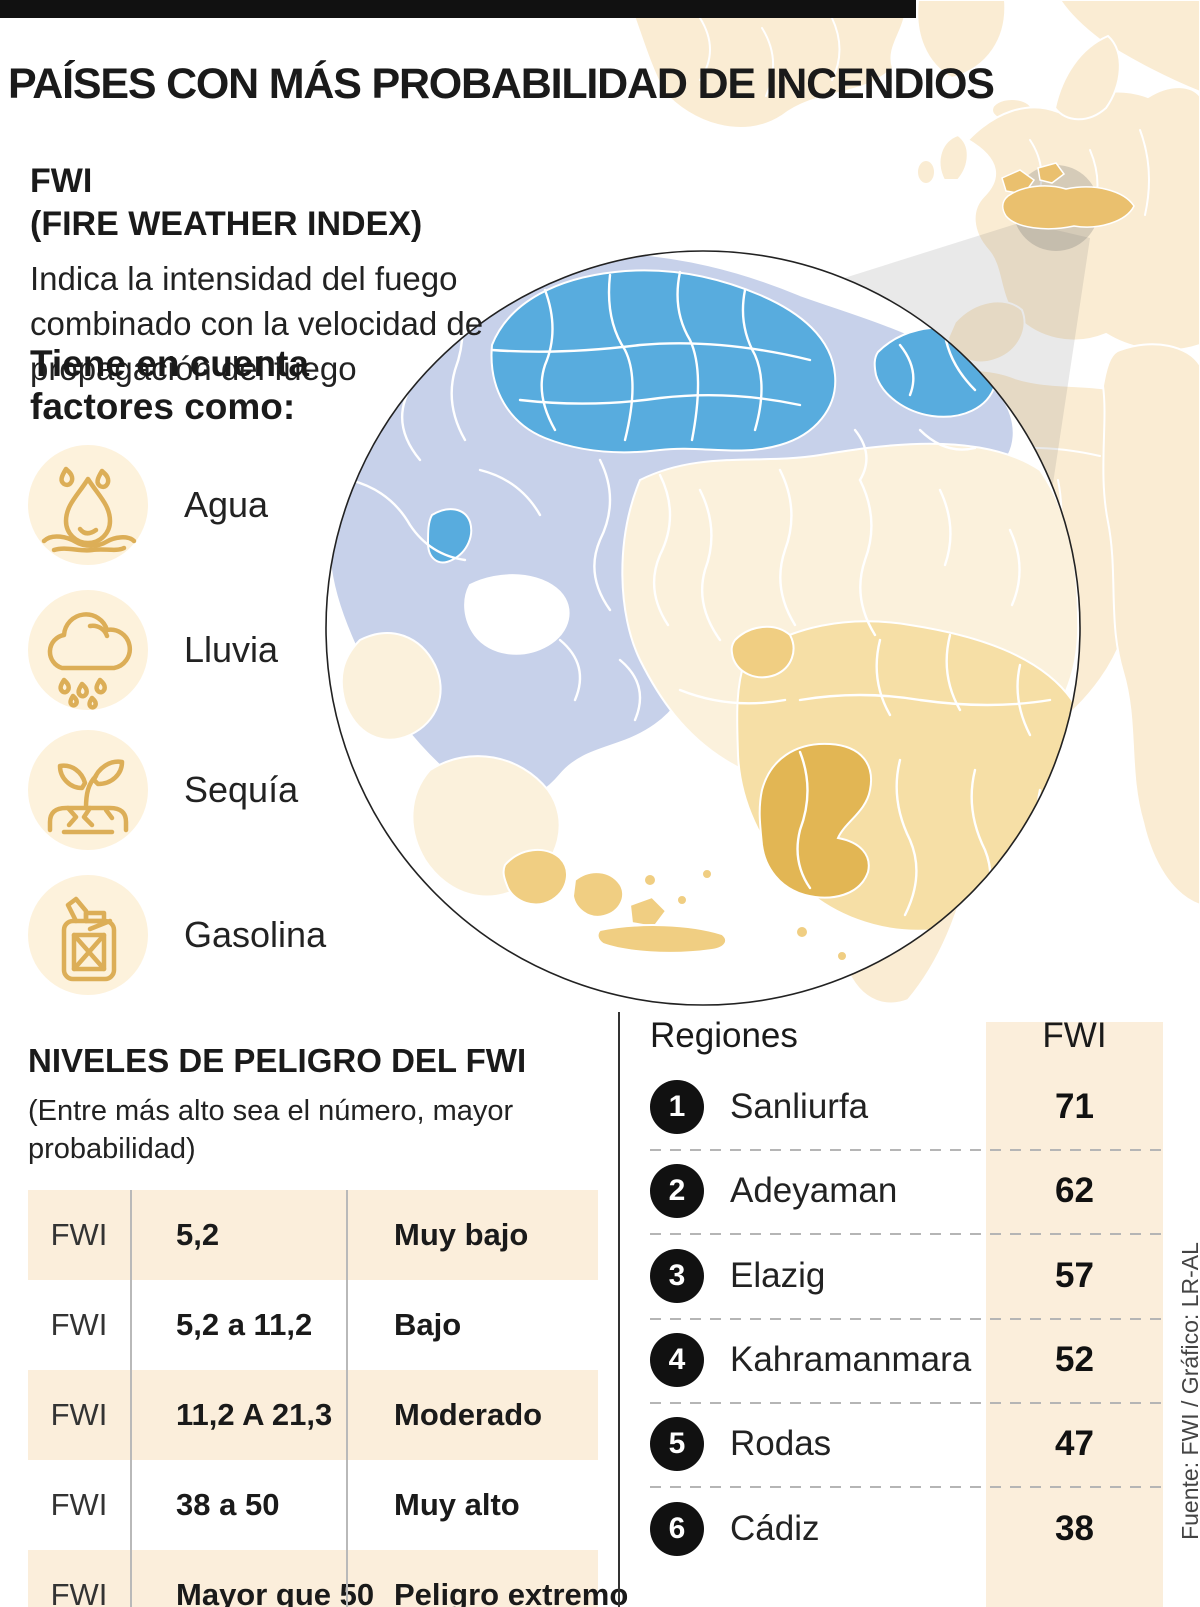 This screenshot has height=1607, width=1200. What do you see at coordinates (169, 385) in the screenshot?
I see `factors-heading: Tiene en cuenta factores como:` at bounding box center [169, 385].